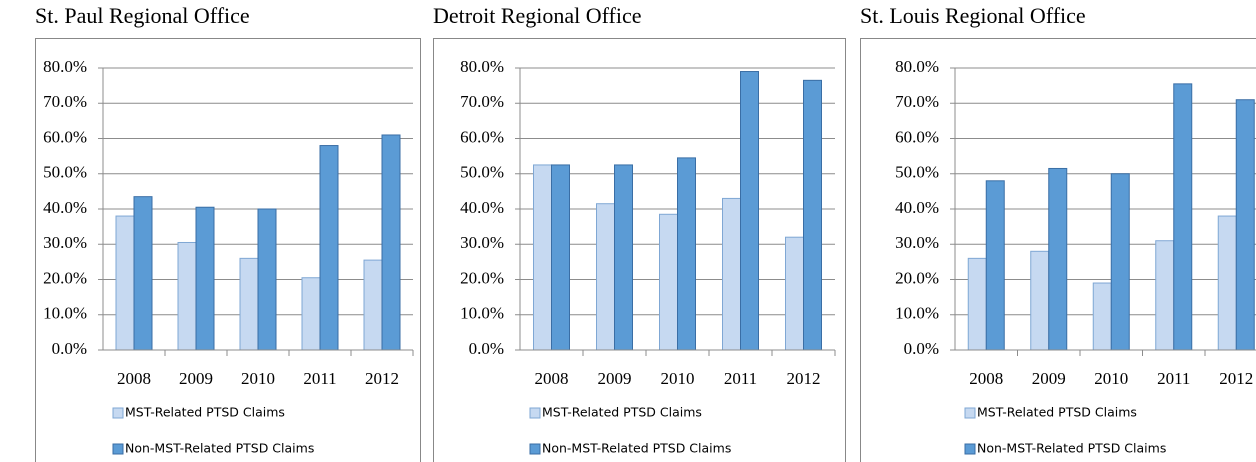  I want to click on chart-title: St. Paul Regional Office, so click(142, 15).